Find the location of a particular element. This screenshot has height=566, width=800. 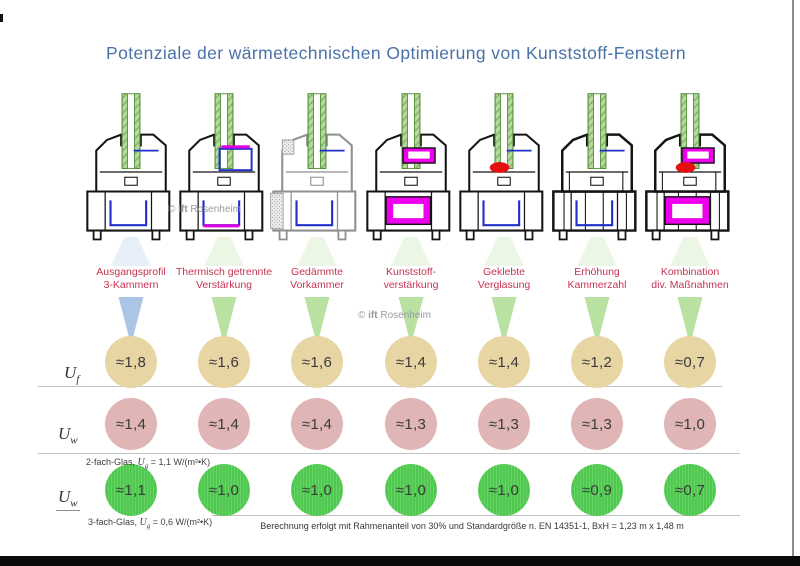

value-circle-uw3: ≈0,9 is located at coordinates (597, 490).